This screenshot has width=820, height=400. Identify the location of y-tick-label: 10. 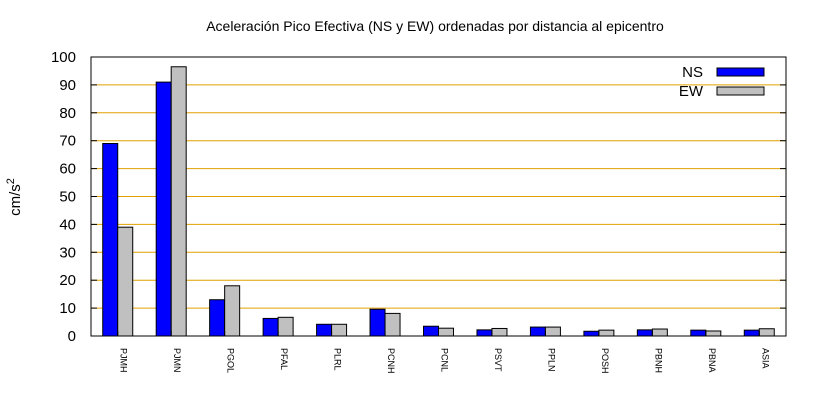
(67, 308).